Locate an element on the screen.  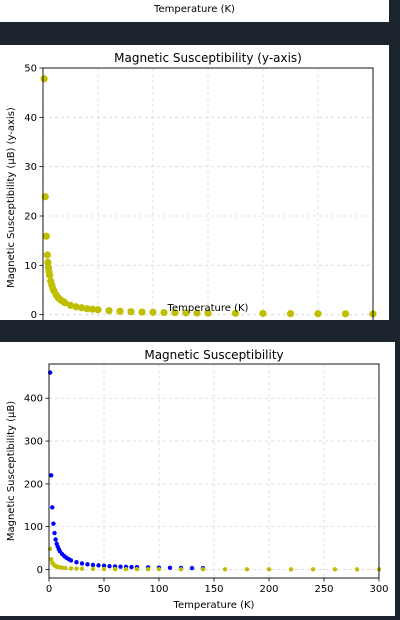
x-tick-label: 150 is located at coordinates (213, 589).